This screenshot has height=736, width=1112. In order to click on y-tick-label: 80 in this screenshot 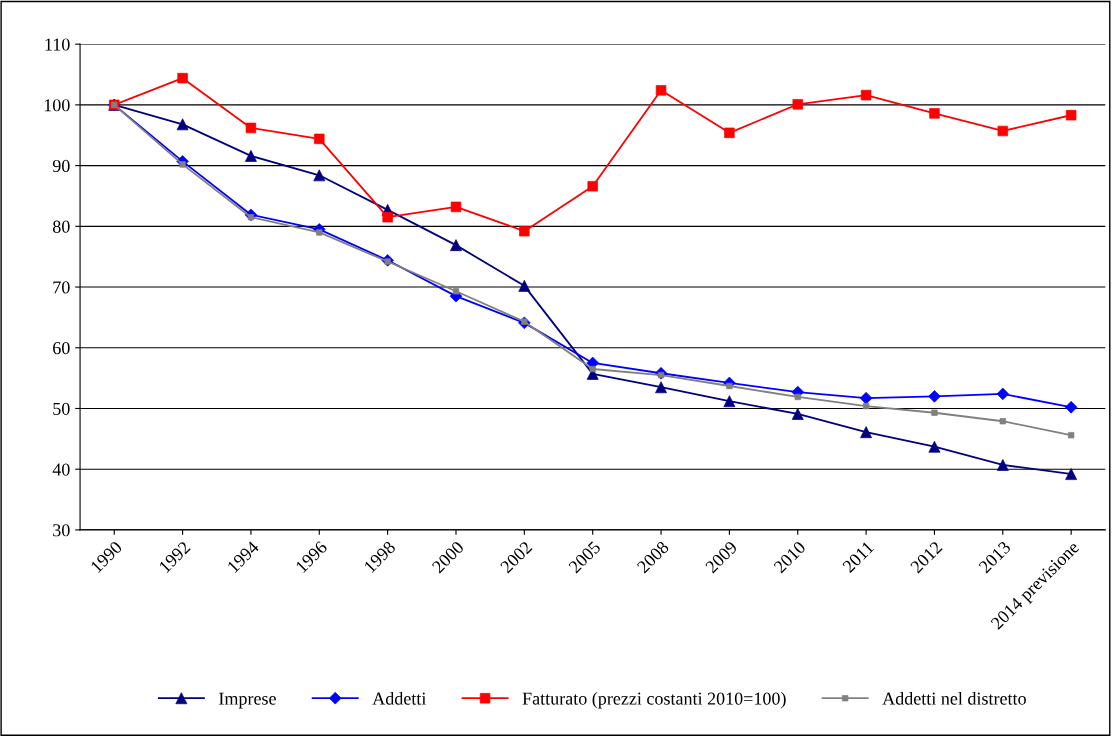, I will do `click(61, 226)`.